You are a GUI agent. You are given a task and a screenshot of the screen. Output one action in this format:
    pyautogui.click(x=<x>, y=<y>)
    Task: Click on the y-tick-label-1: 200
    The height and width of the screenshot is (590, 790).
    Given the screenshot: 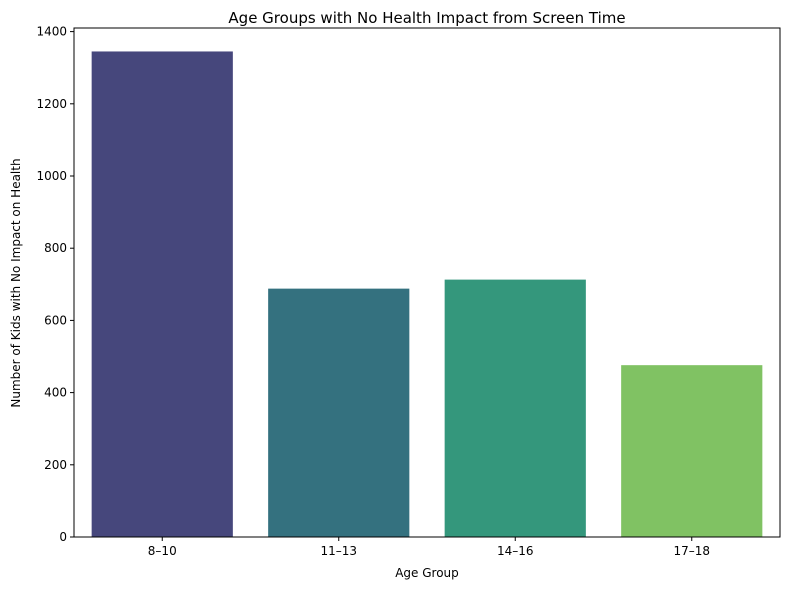 What is the action you would take?
    pyautogui.click(x=55, y=465)
    